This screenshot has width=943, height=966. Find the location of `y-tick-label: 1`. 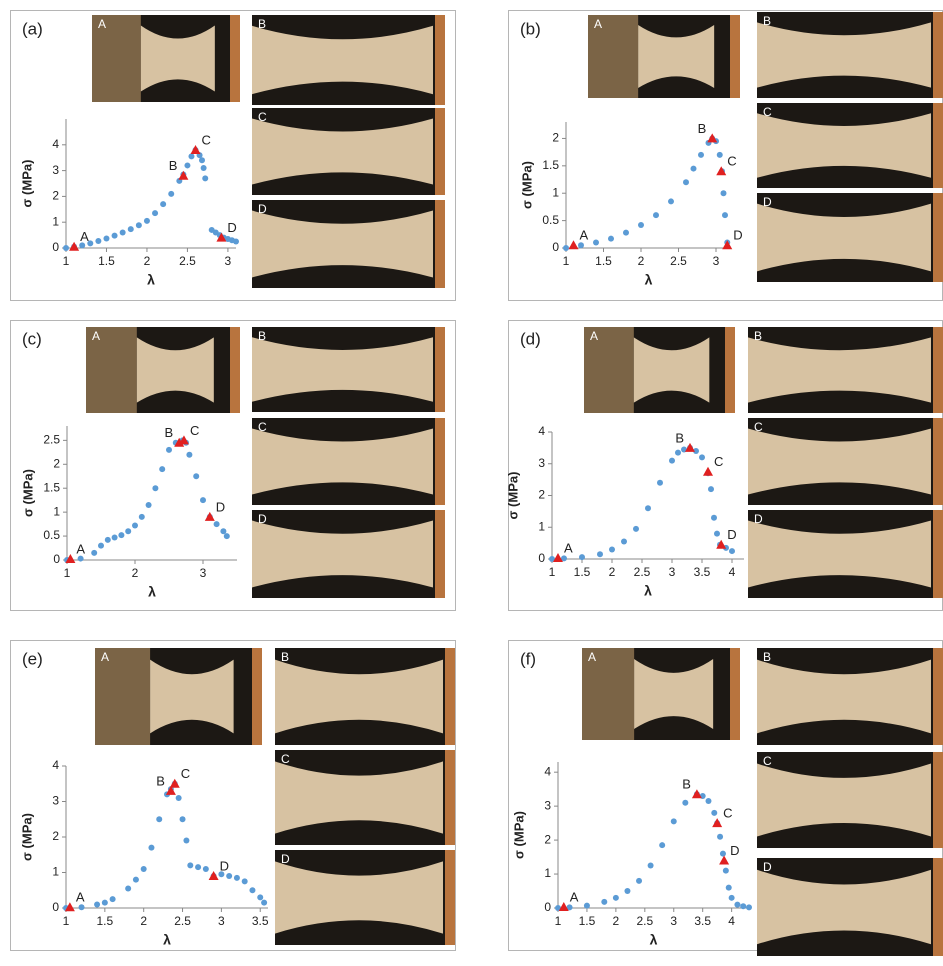

y-tick-label: 1 is located at coordinates (56, 511).